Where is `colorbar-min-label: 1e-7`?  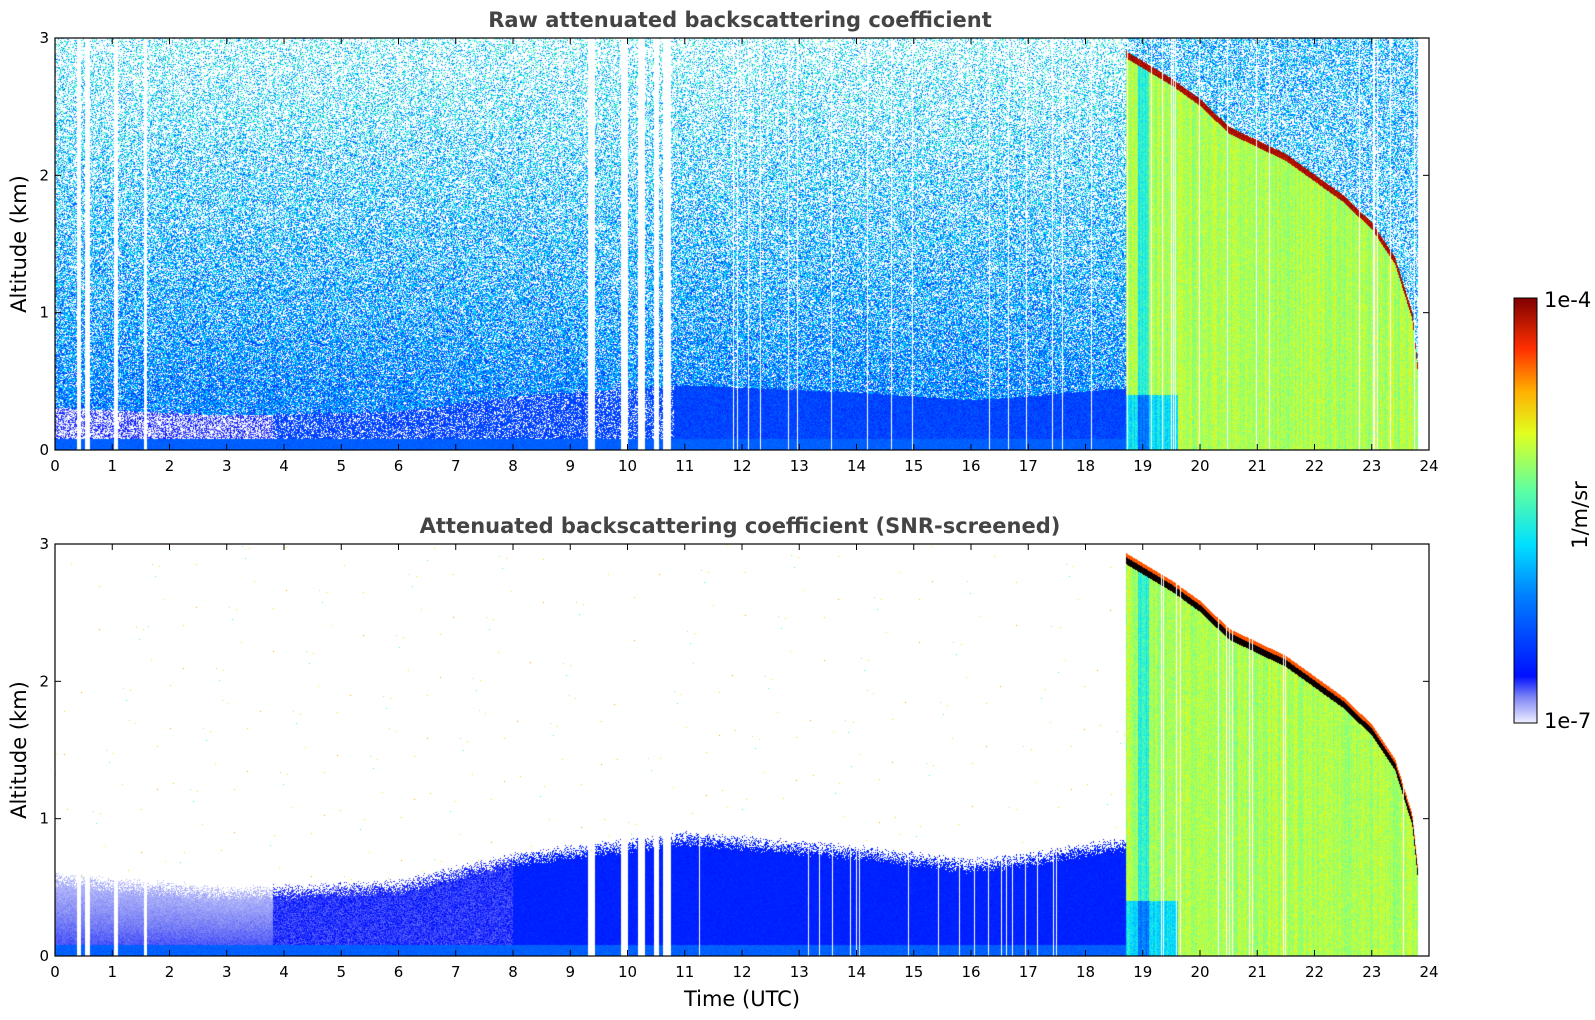
colorbar-min-label: 1e-7 is located at coordinates (1567, 721).